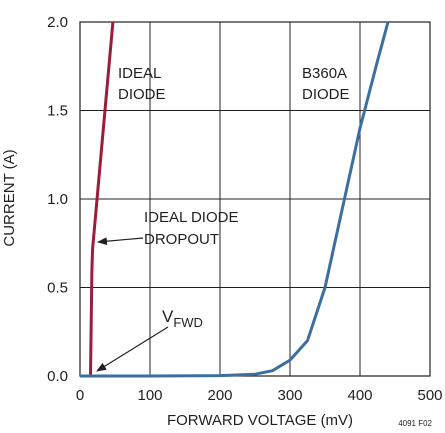 Image resolution: width=445 pixels, height=433 pixels. What do you see at coordinates (139, 73) in the screenshot?
I see `ideal-diode-label-line1: IDEAL` at bounding box center [139, 73].